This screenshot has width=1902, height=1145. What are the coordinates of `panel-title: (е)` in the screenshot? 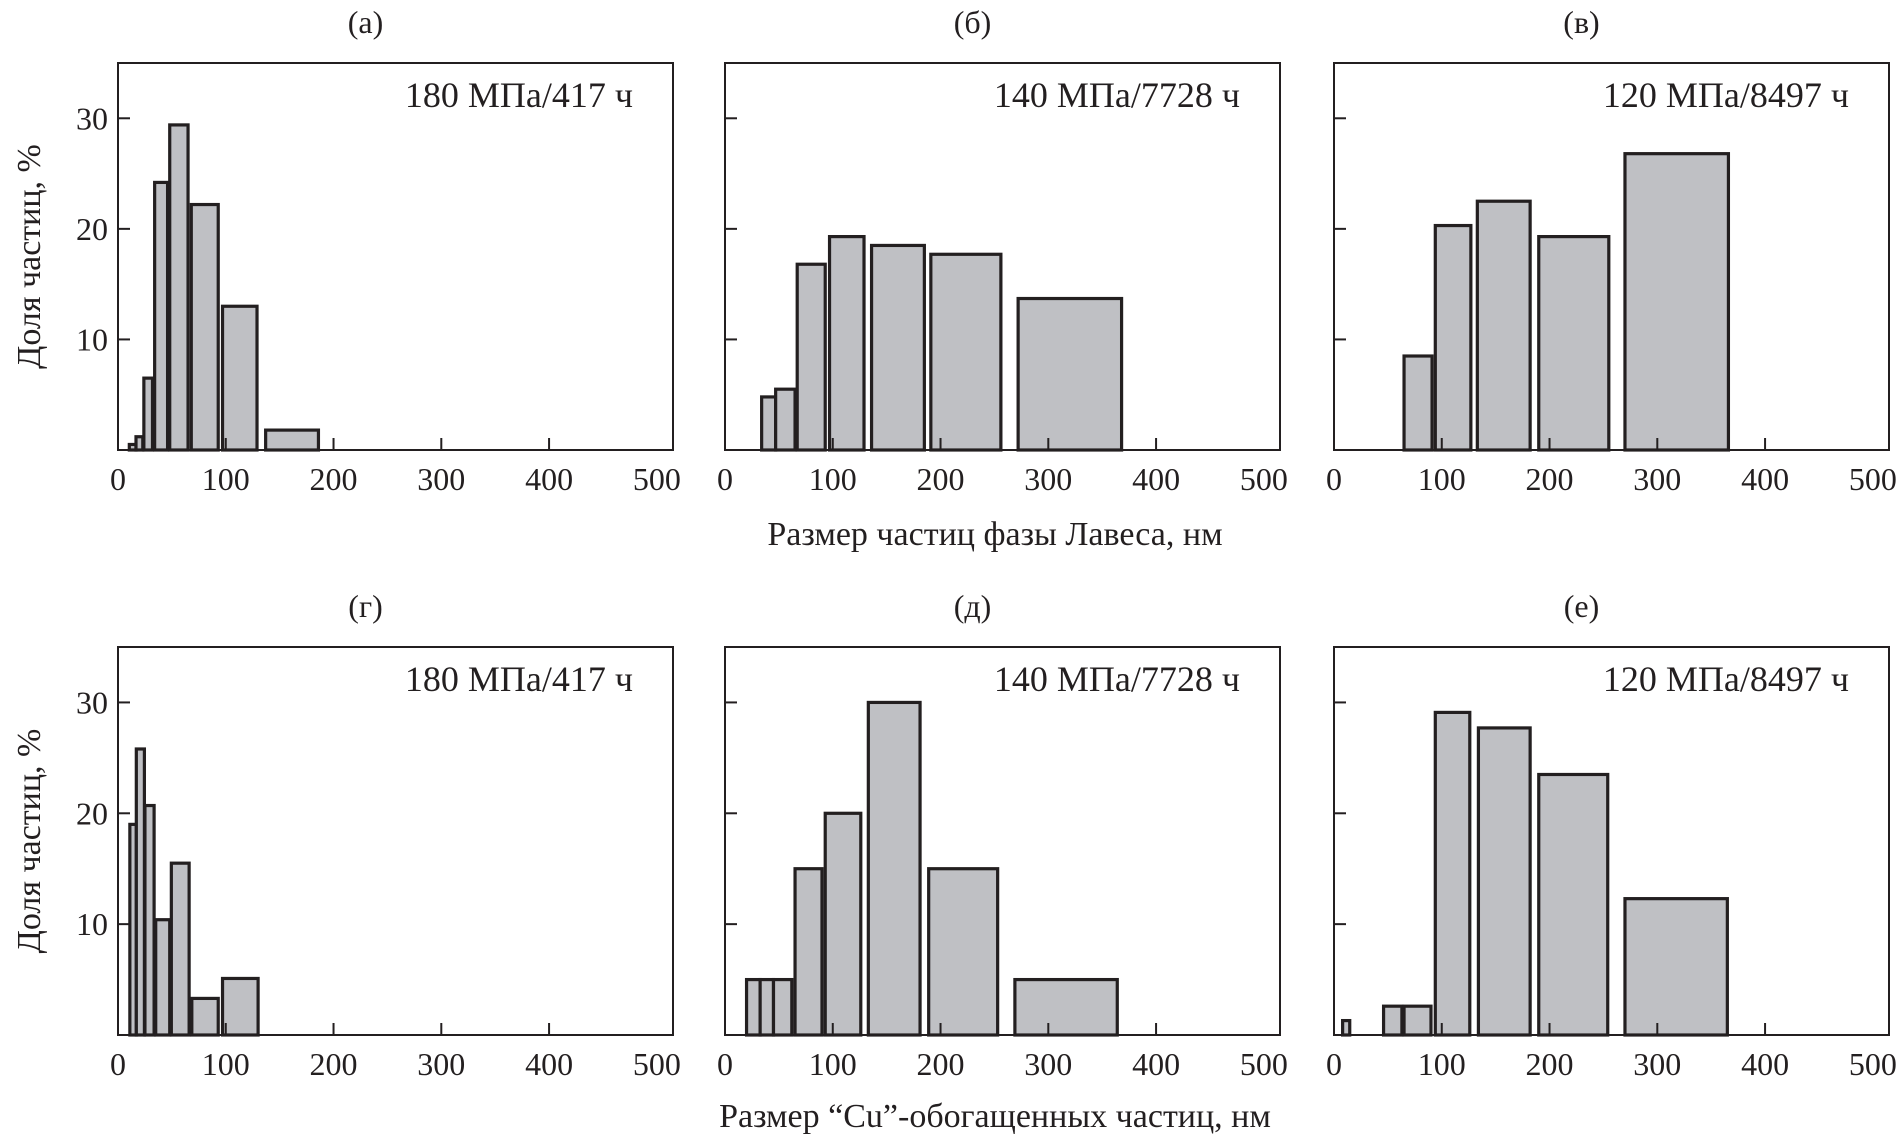 It's located at (1582, 606).